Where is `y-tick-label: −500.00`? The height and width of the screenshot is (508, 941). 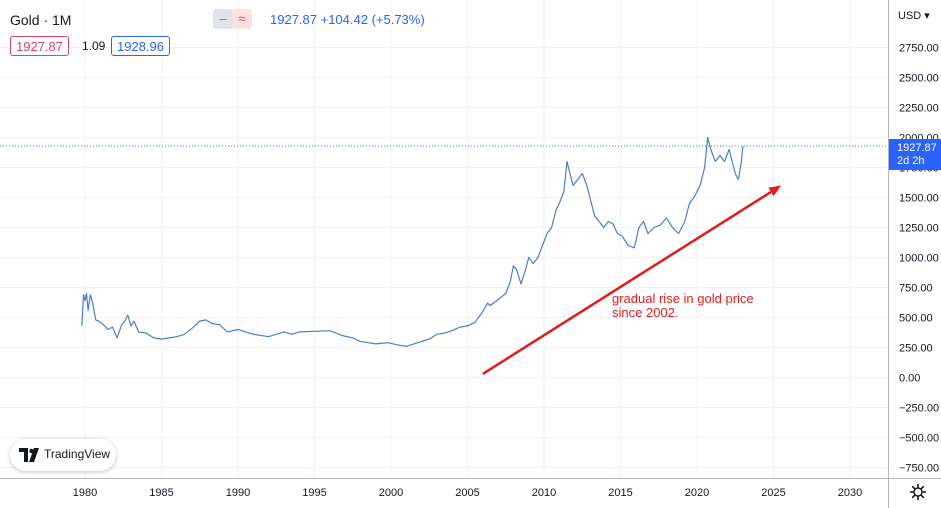
y-tick-label: −500.00 is located at coordinates (919, 439).